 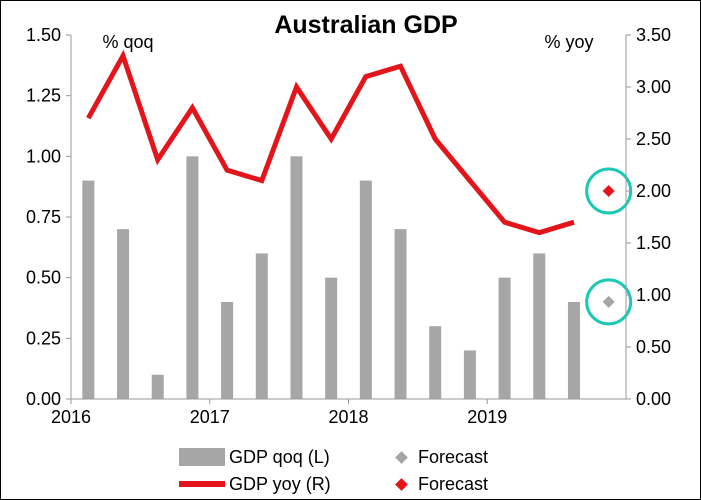 I want to click on legend-label-forecast-qoq: Forecast, so click(x=453, y=456).